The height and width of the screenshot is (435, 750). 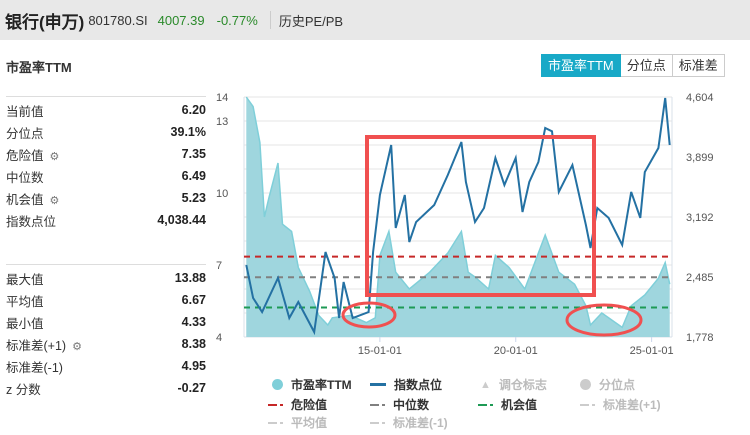 I want to click on index-change: -0.77%, so click(x=237, y=20).